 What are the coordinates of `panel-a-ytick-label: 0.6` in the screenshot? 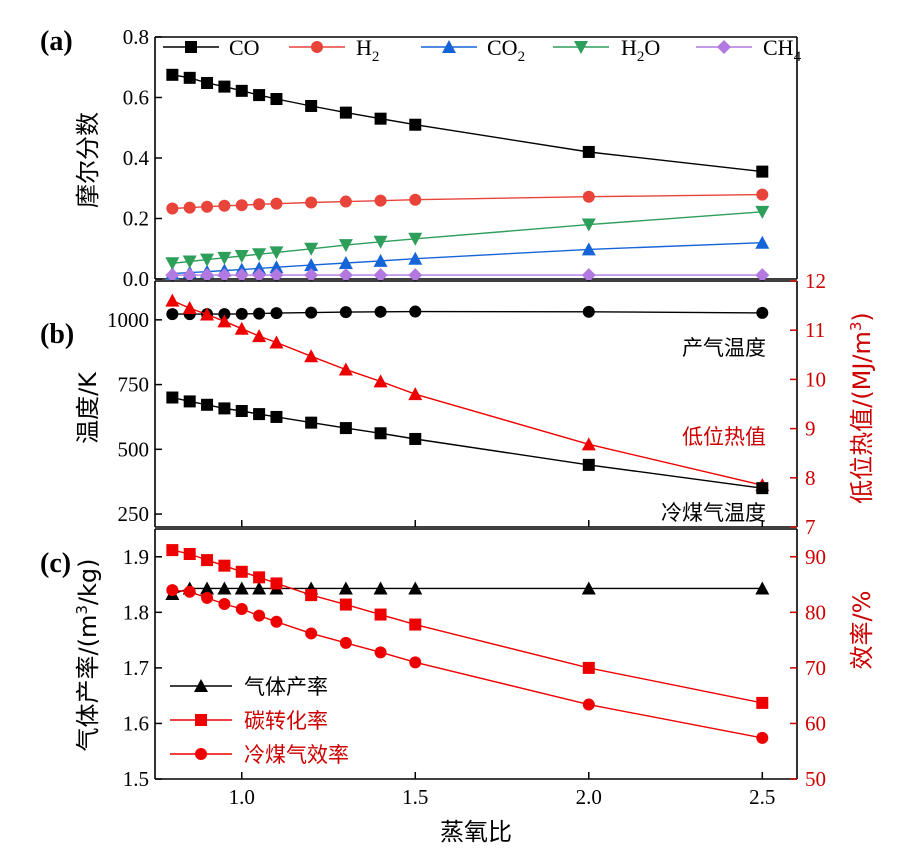 It's located at (136, 98).